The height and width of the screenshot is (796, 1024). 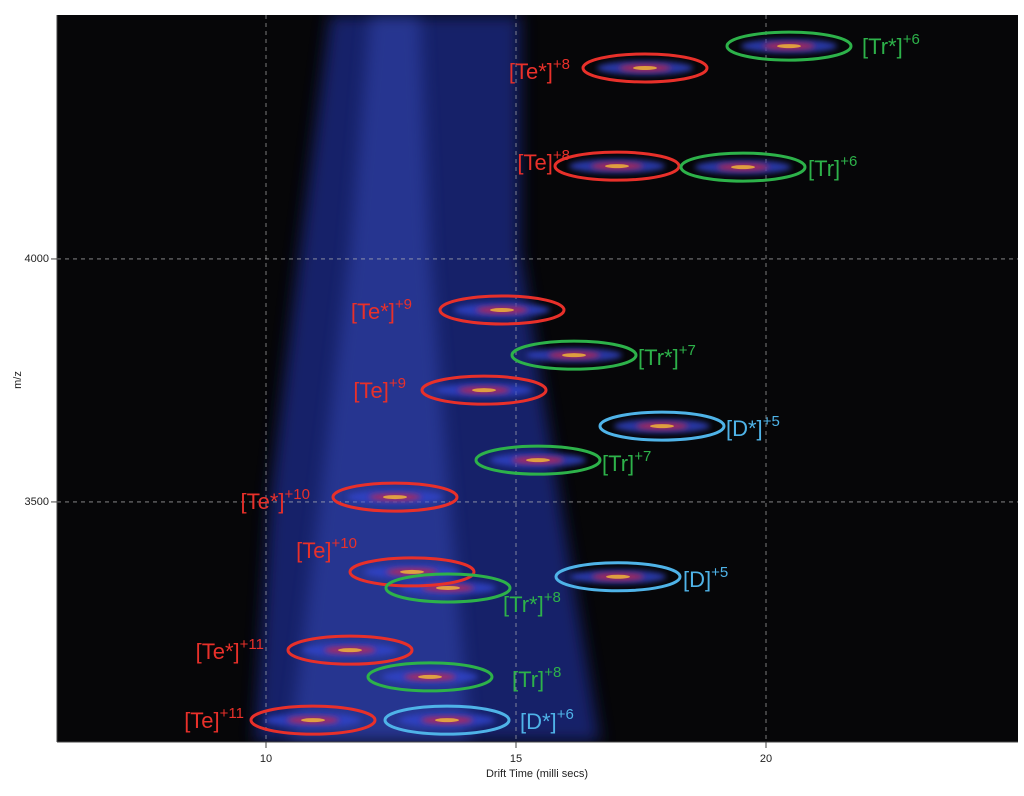 I want to click on annotation-label: [Tr*]+6, so click(x=891, y=45).